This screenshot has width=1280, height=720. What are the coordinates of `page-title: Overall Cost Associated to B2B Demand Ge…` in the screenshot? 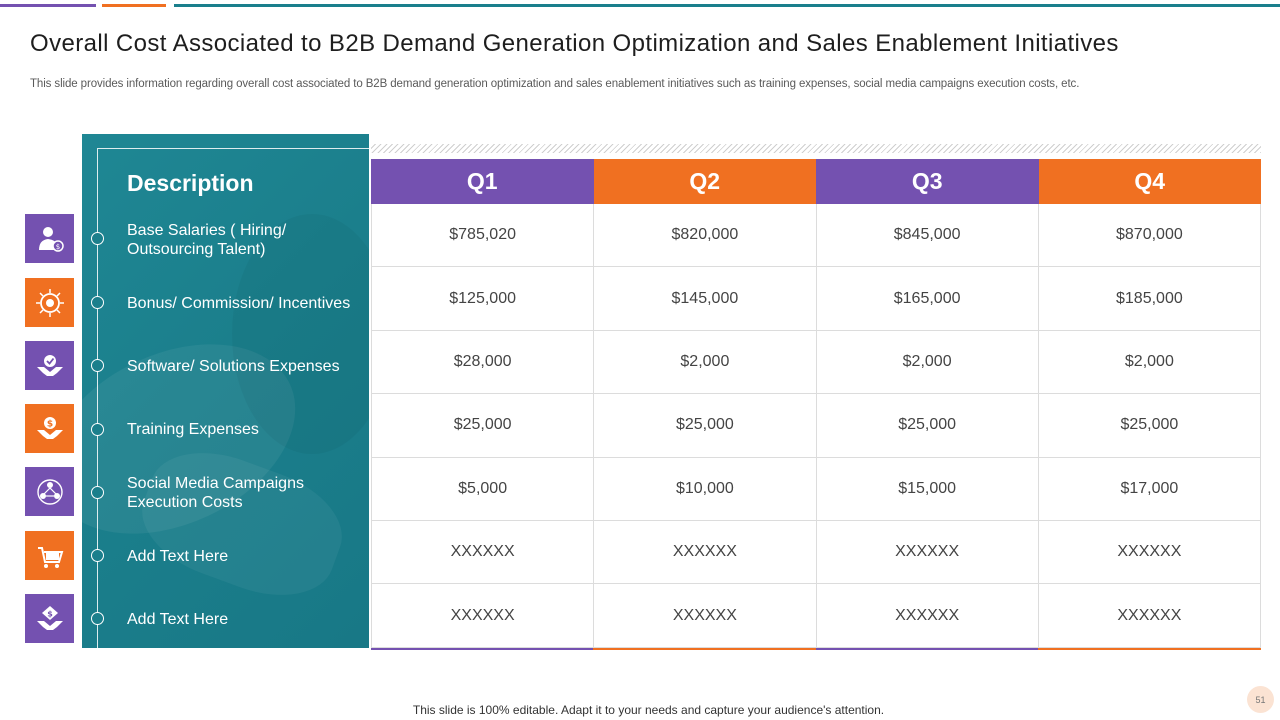 It's located at (574, 43).